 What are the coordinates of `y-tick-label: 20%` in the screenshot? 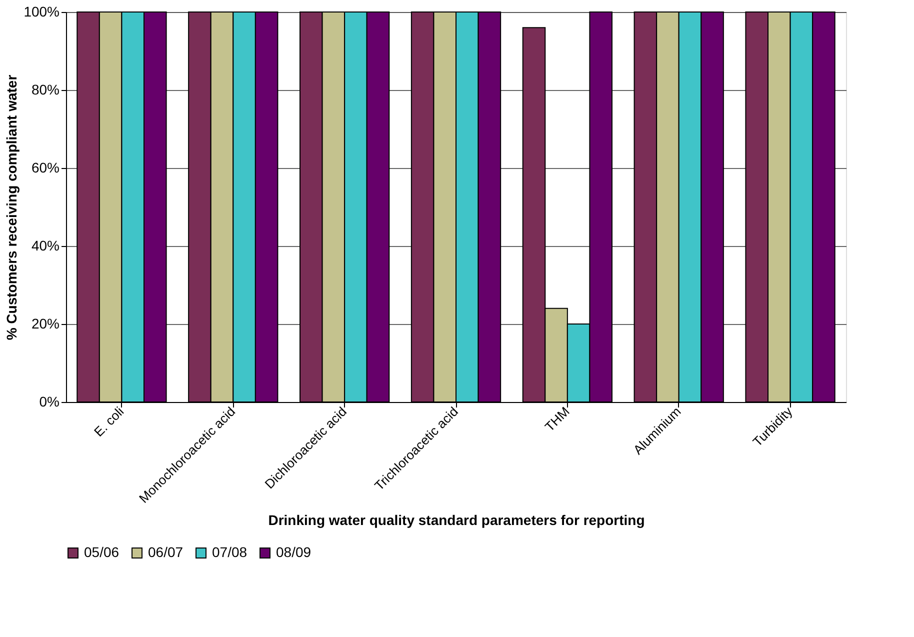 It's located at (45, 324).